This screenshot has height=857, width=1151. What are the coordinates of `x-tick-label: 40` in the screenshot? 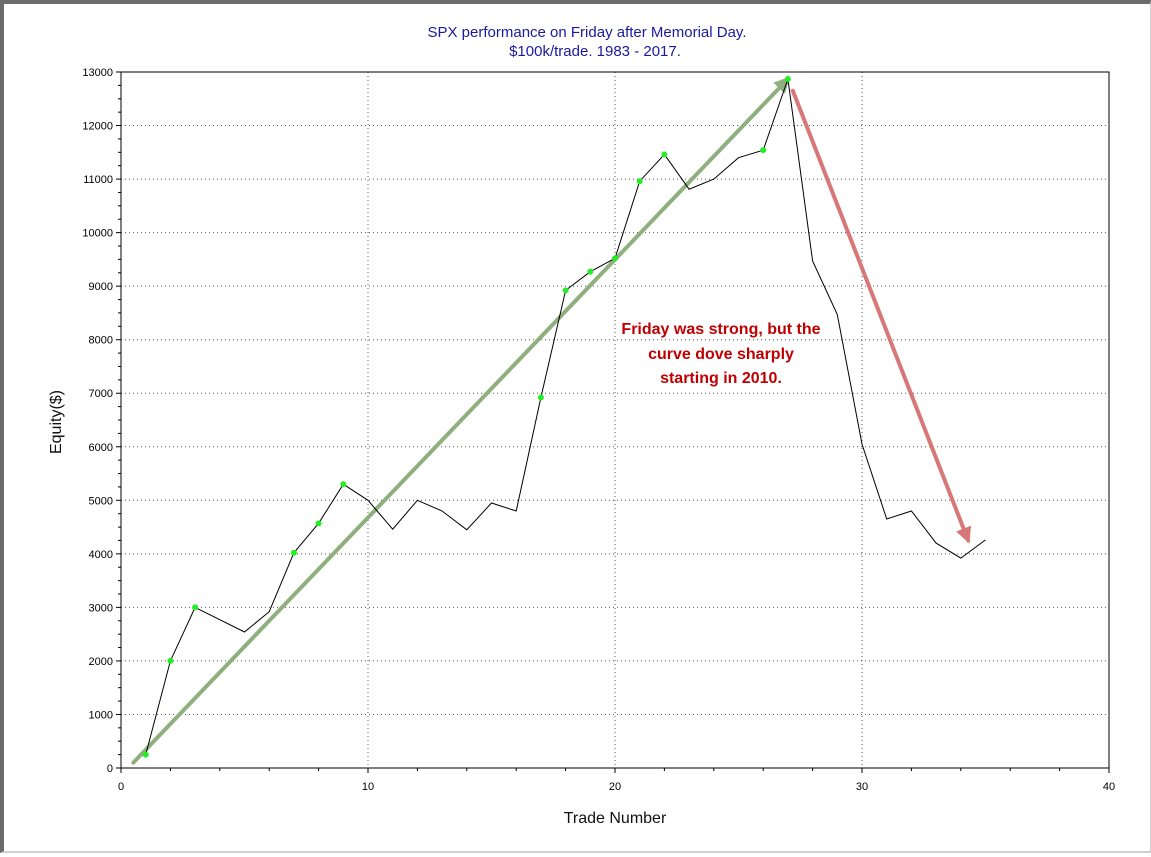 It's located at (1109, 787).